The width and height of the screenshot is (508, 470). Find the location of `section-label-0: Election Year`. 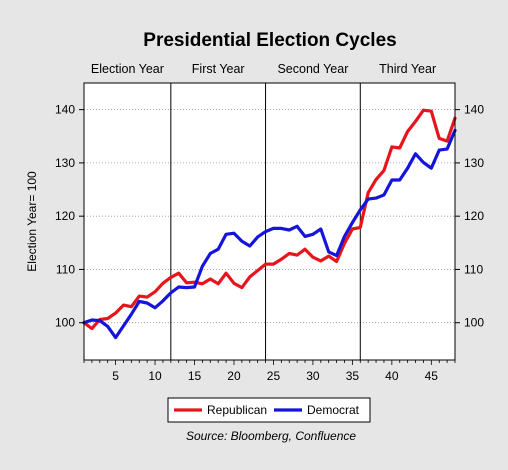

section-label-0: Election Year is located at coordinates (127, 69).